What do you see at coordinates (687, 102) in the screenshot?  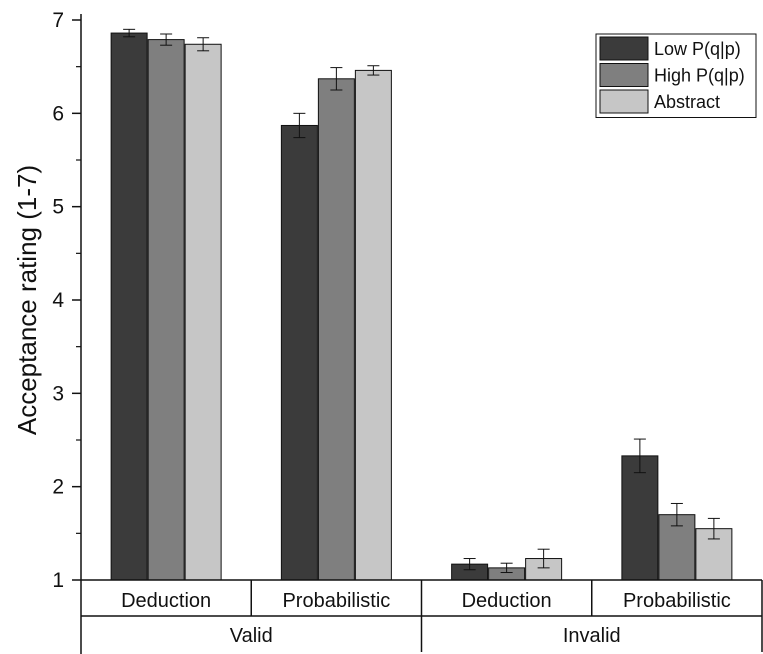 I see `legend-label: Abstract` at bounding box center [687, 102].